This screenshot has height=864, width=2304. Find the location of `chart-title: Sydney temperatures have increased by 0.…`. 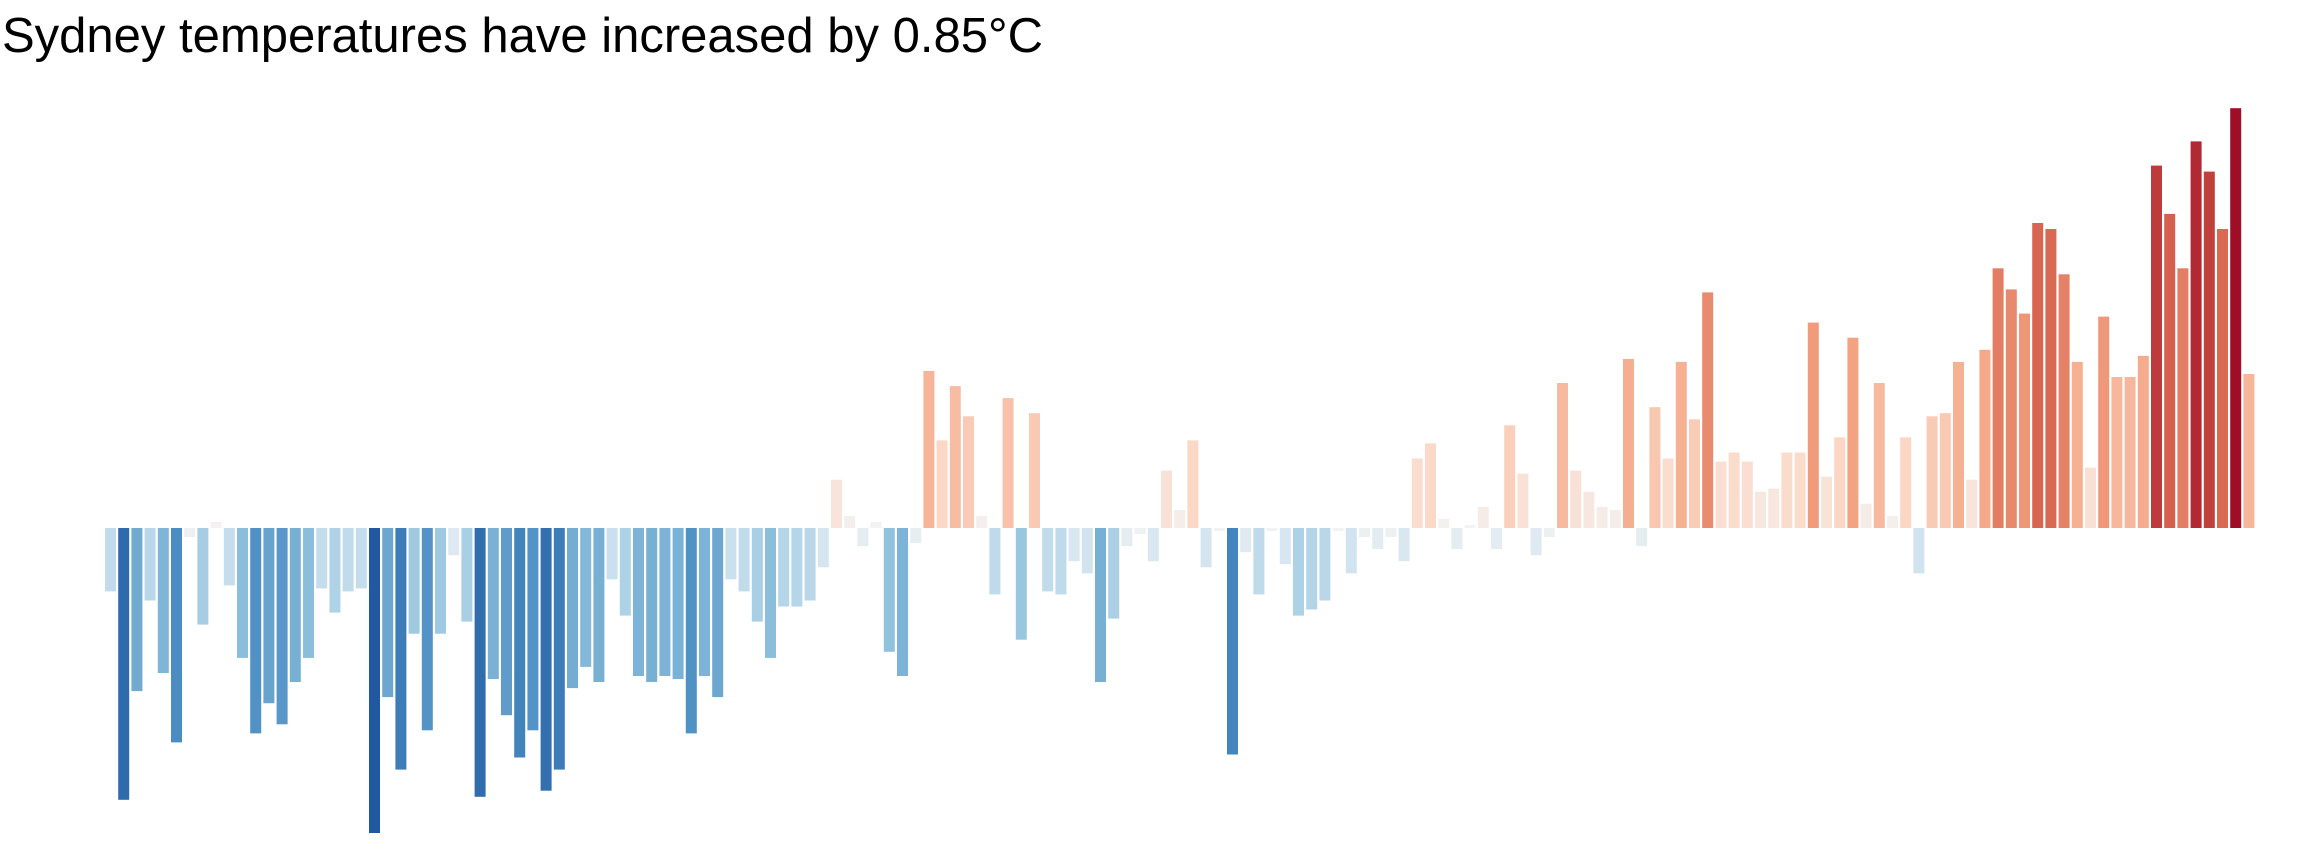

chart-title: Sydney temperatures have increased by 0.… is located at coordinates (523, 36).